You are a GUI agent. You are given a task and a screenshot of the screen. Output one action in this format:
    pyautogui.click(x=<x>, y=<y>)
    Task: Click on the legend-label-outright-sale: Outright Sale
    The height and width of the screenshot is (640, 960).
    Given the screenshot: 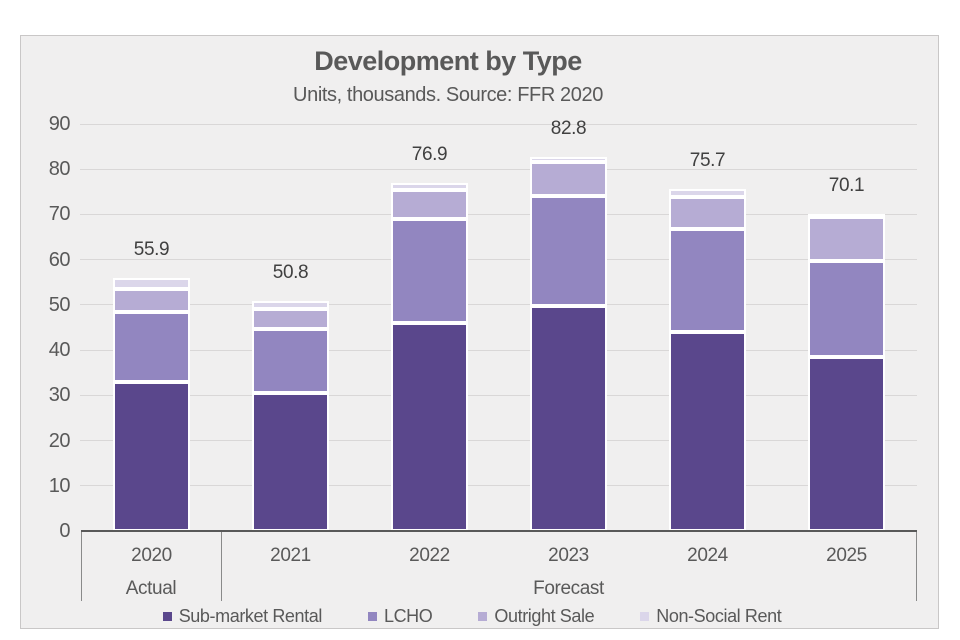 What is the action you would take?
    pyautogui.click(x=544, y=616)
    